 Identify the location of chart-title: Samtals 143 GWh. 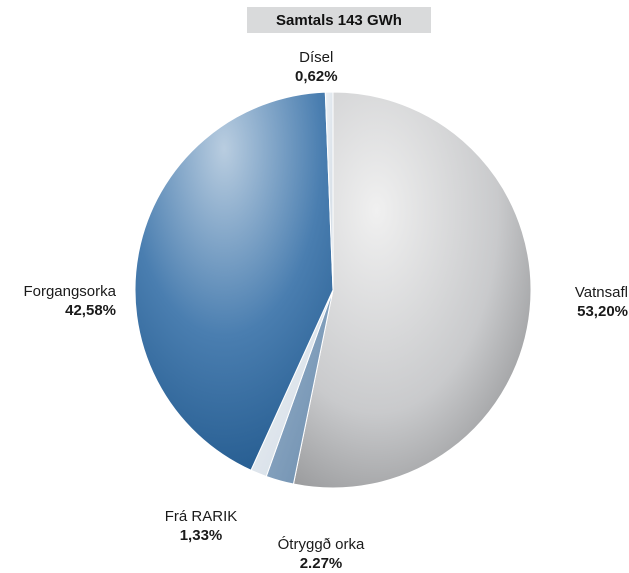
(339, 20).